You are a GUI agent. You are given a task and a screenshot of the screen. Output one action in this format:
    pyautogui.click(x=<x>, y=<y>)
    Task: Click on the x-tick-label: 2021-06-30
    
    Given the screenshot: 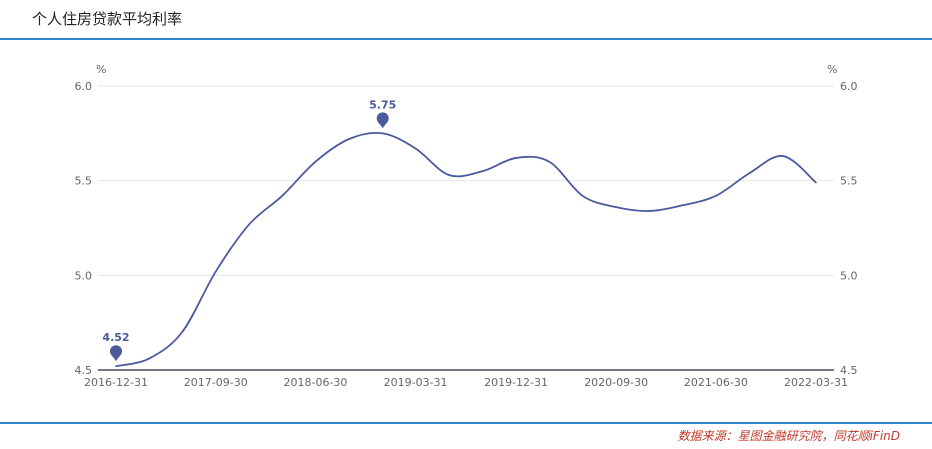 What is the action you would take?
    pyautogui.click(x=716, y=382)
    